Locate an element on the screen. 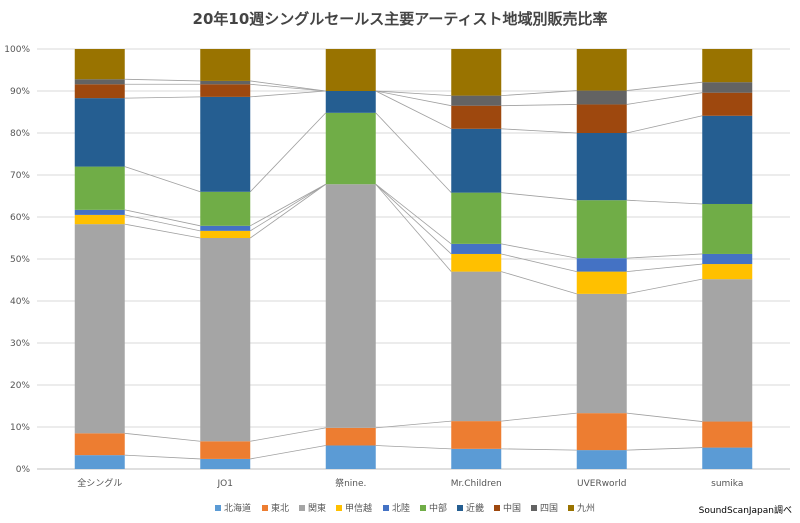 The height and width of the screenshot is (523, 800). legend-item: 九州 is located at coordinates (581, 508).